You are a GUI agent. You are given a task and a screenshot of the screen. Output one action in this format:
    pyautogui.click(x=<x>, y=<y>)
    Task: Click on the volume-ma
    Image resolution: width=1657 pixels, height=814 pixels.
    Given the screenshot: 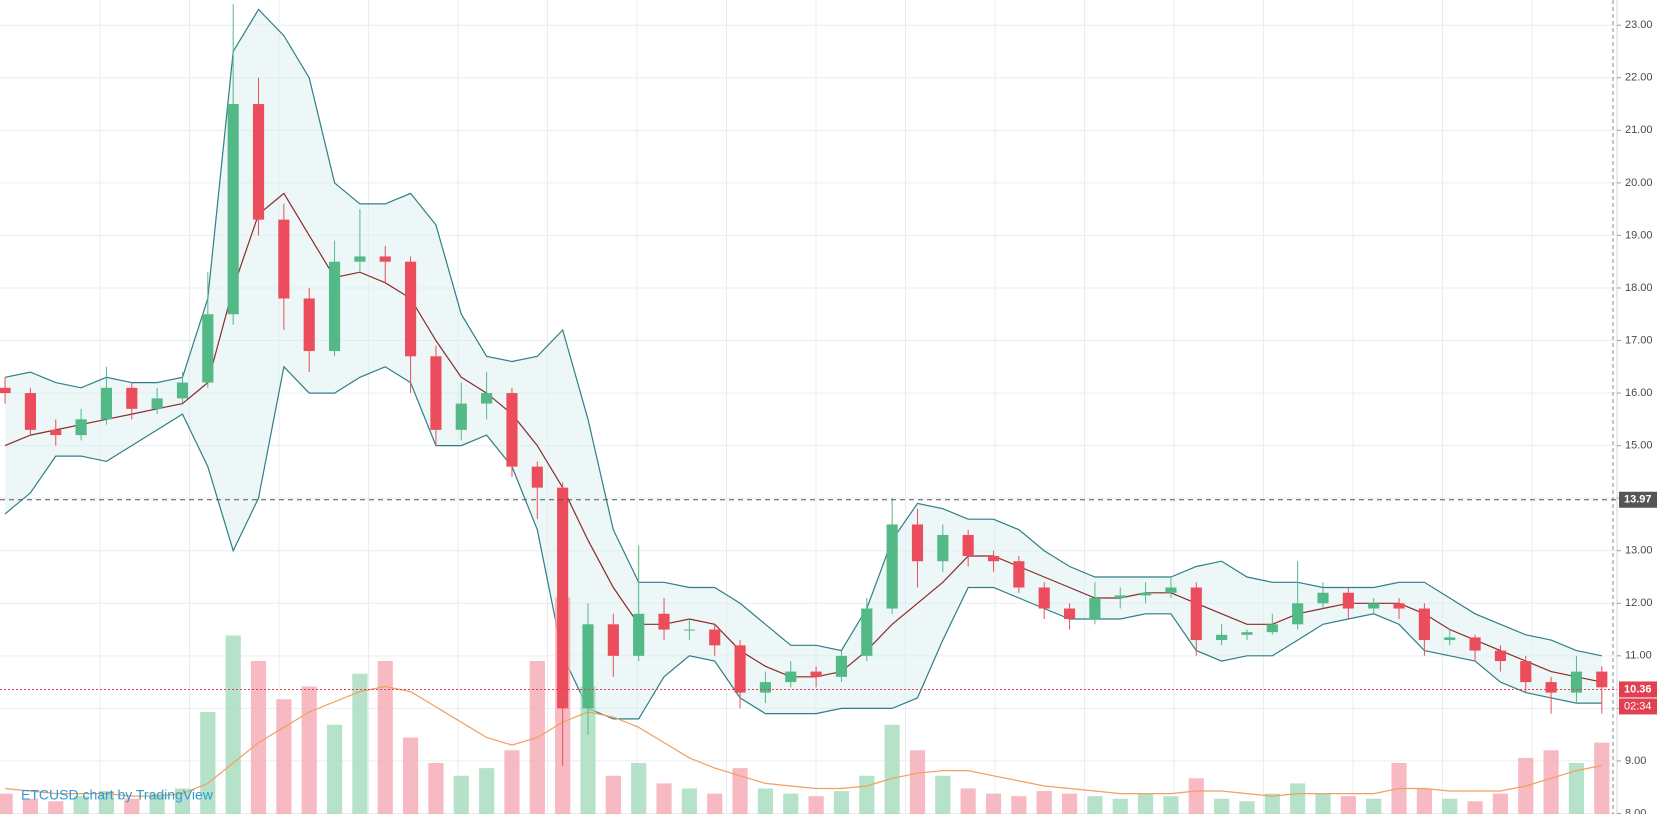 What is the action you would take?
    pyautogui.click(x=803, y=741)
    